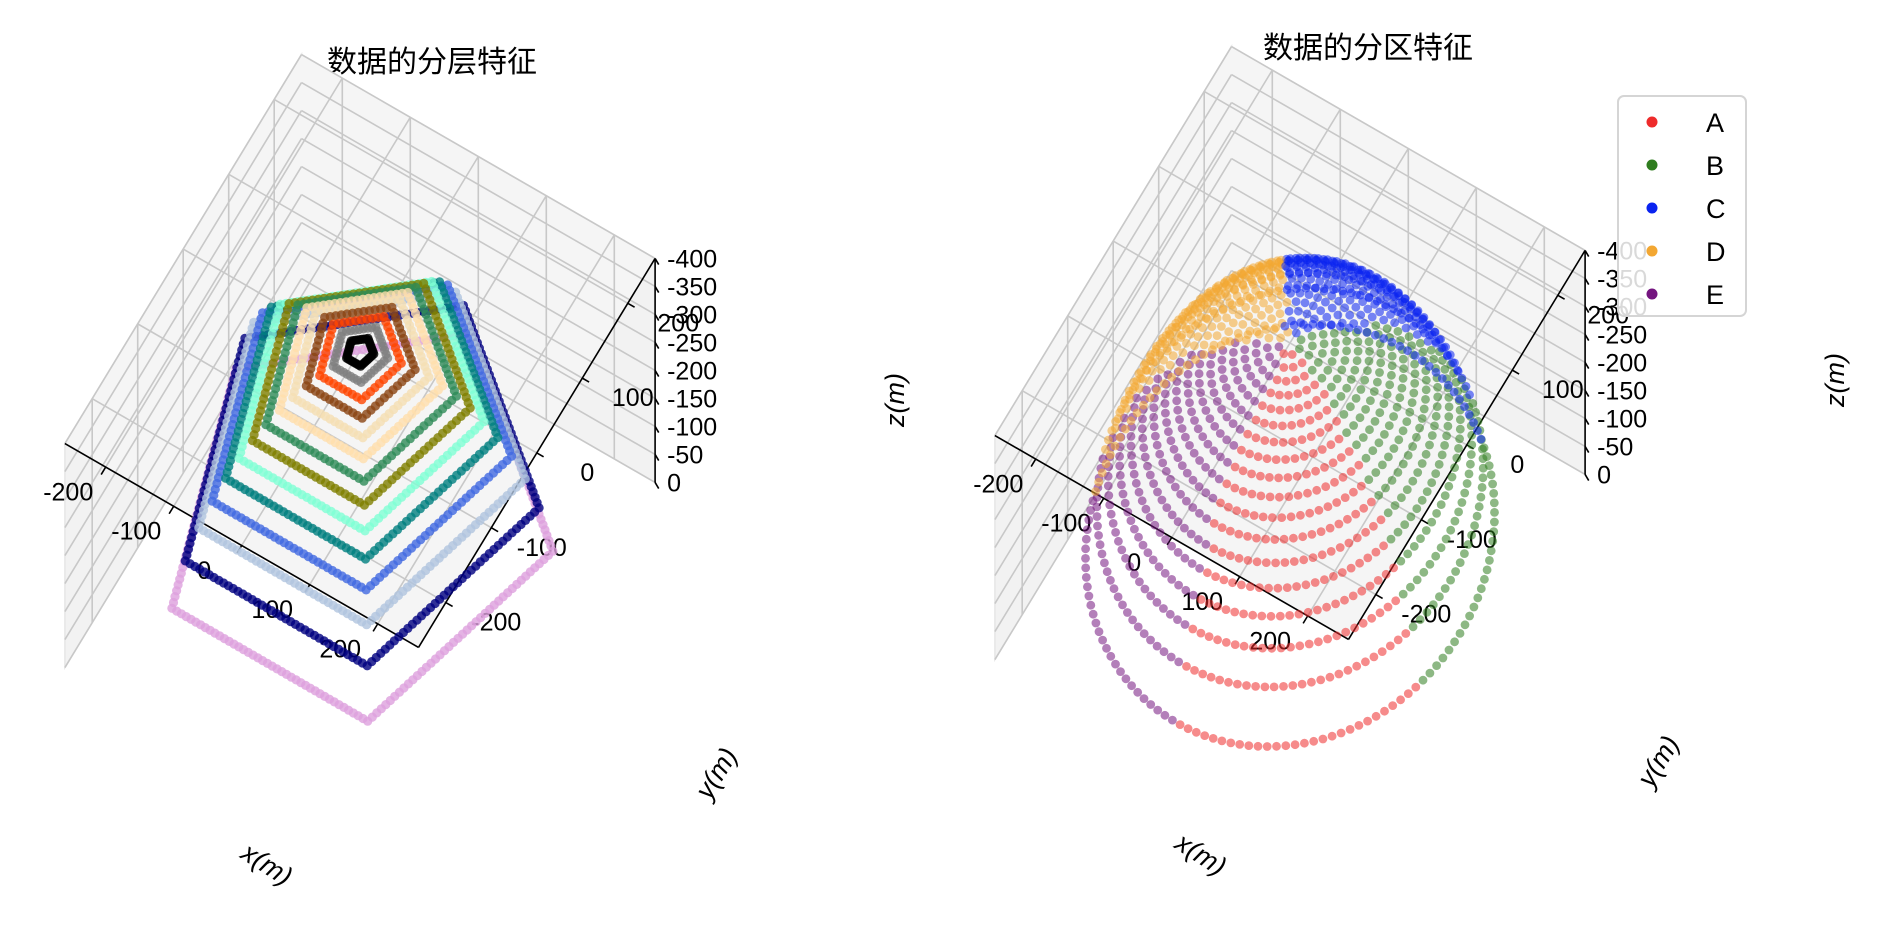  Describe the element at coordinates (692, 287) in the screenshot. I see `z-tick-label: -350` at that location.